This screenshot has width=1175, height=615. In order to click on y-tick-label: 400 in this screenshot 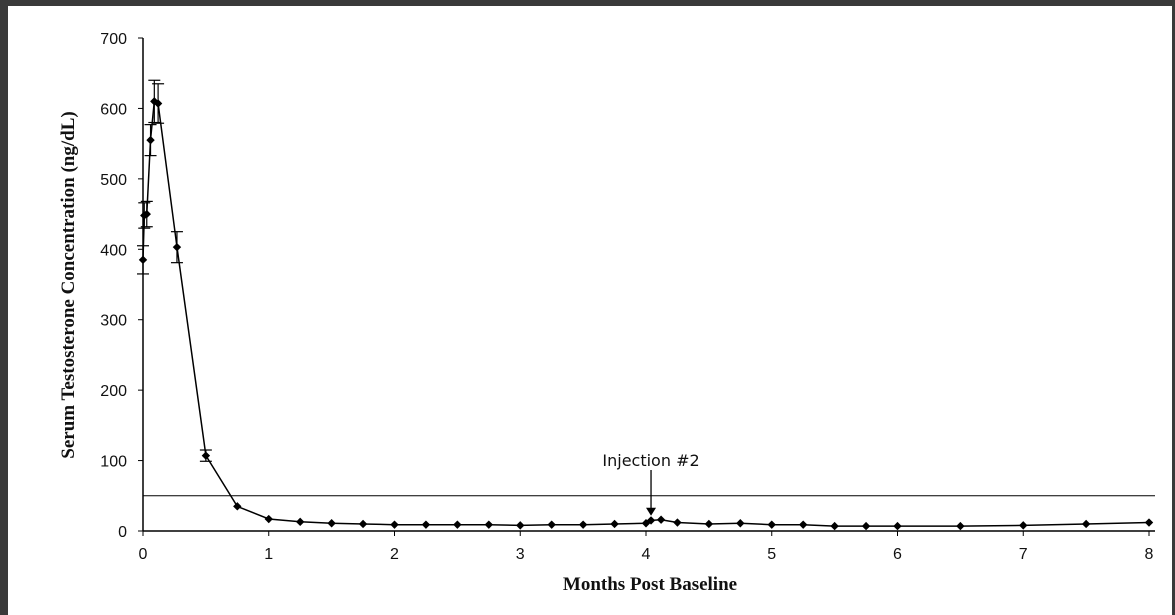, I will do `click(113, 250)`.